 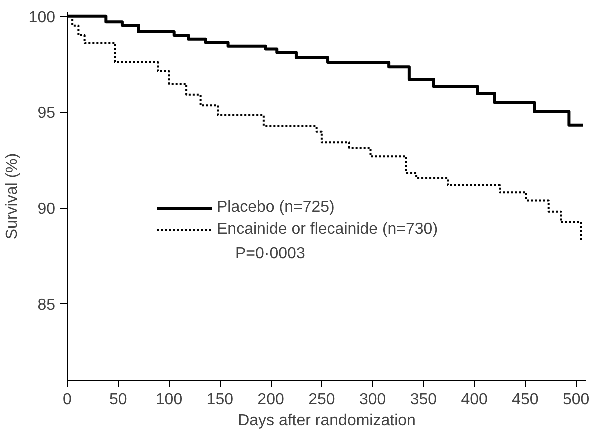 What do you see at coordinates (118, 400) in the screenshot?
I see `x-tick-label: 50` at bounding box center [118, 400].